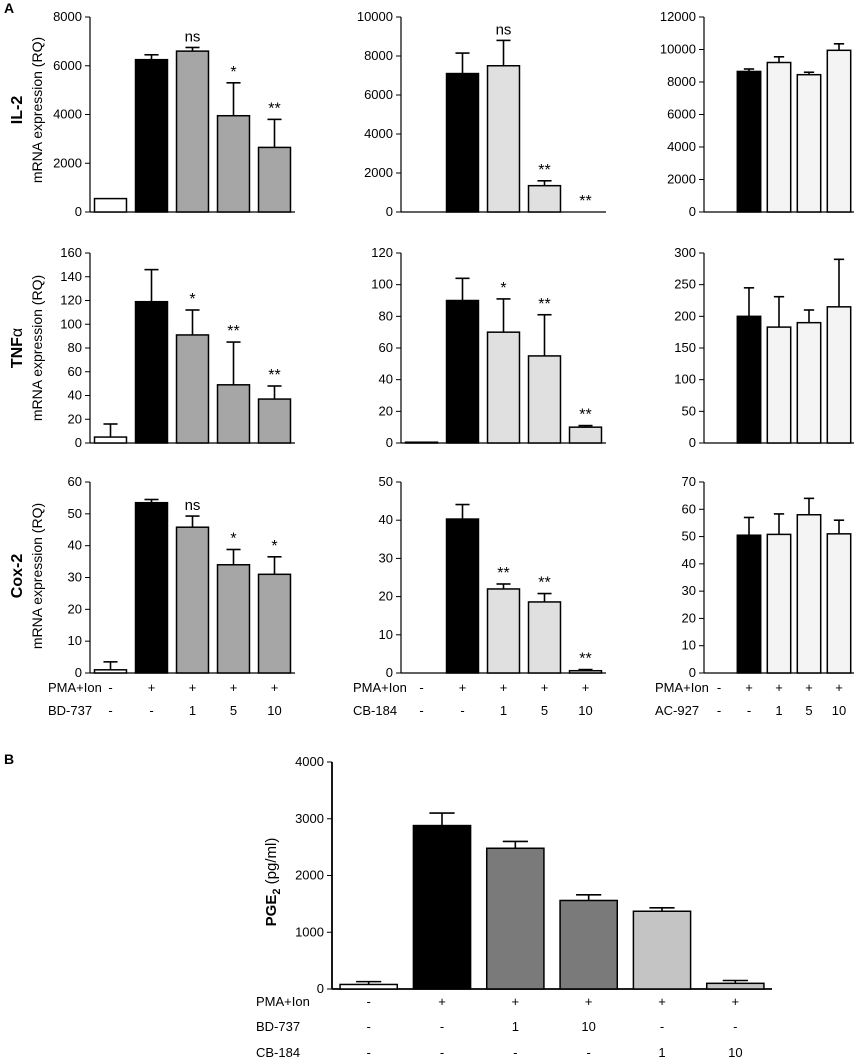 Image resolution: width=865 pixels, height=1064 pixels. I want to click on row-label-cox2-sub: mRNA expression (RQ), so click(37, 576).